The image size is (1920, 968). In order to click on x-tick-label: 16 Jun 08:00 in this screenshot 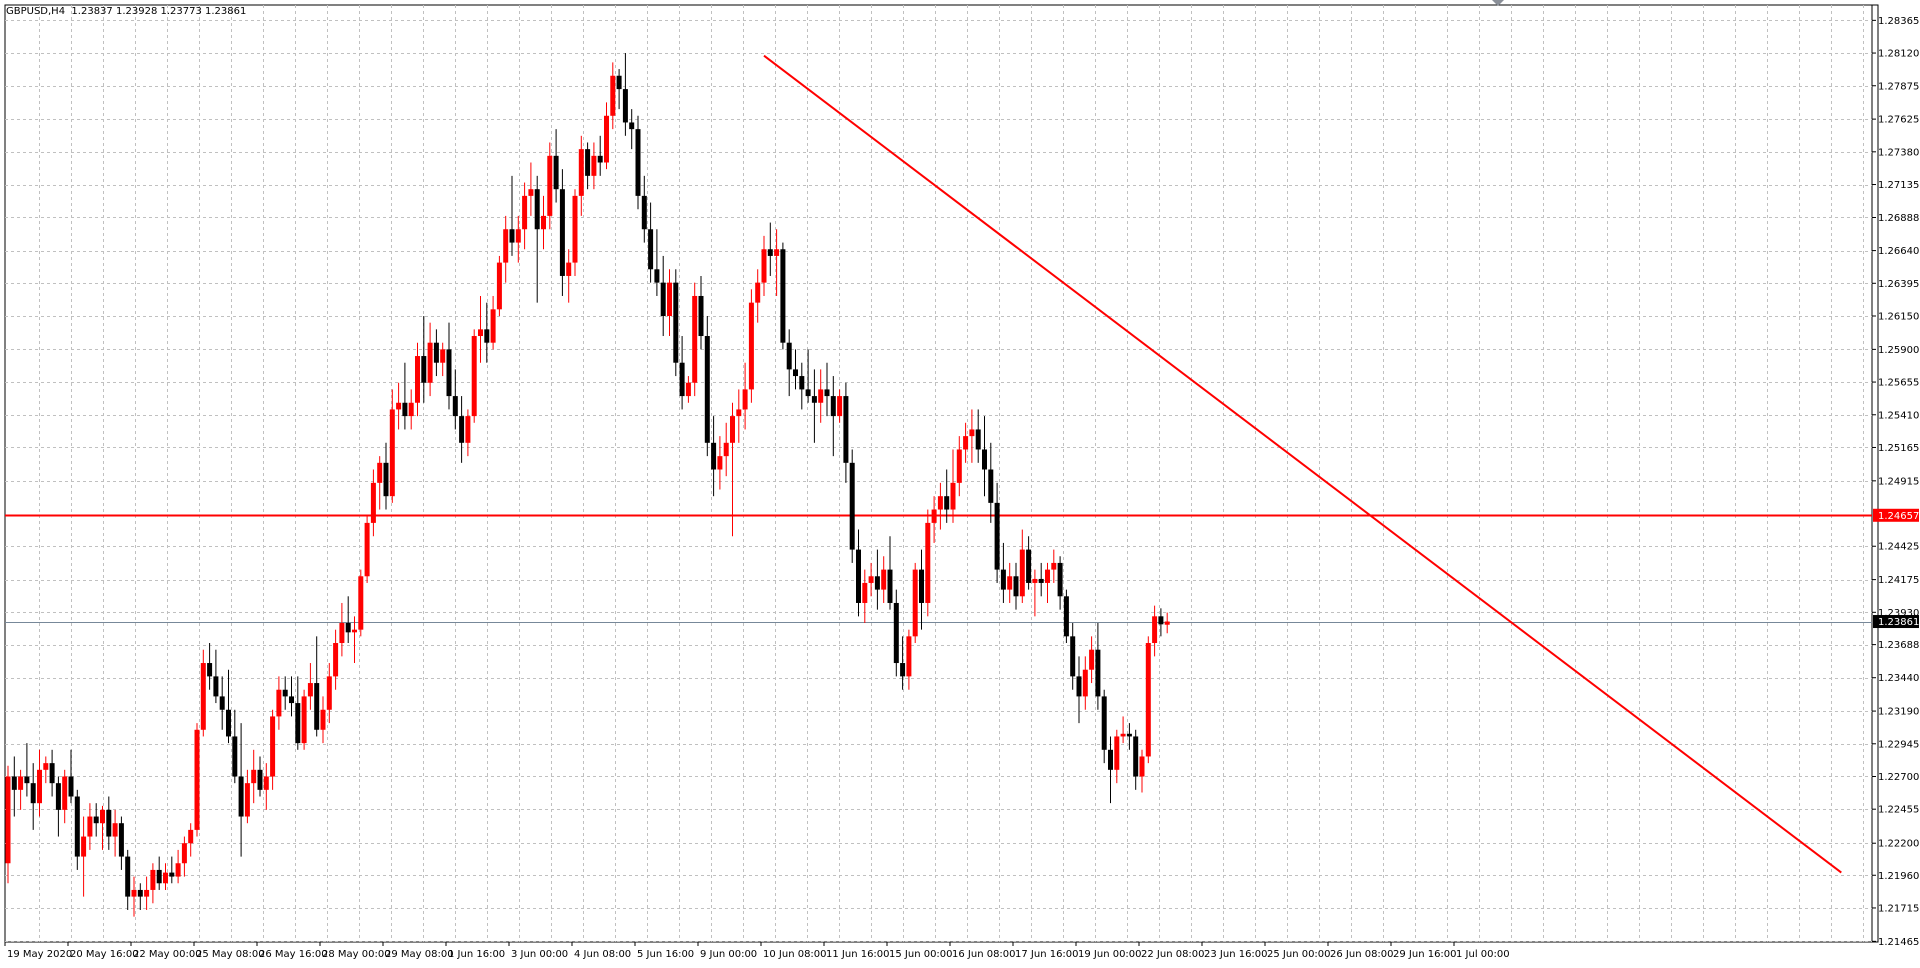, I will do `click(984, 954)`.